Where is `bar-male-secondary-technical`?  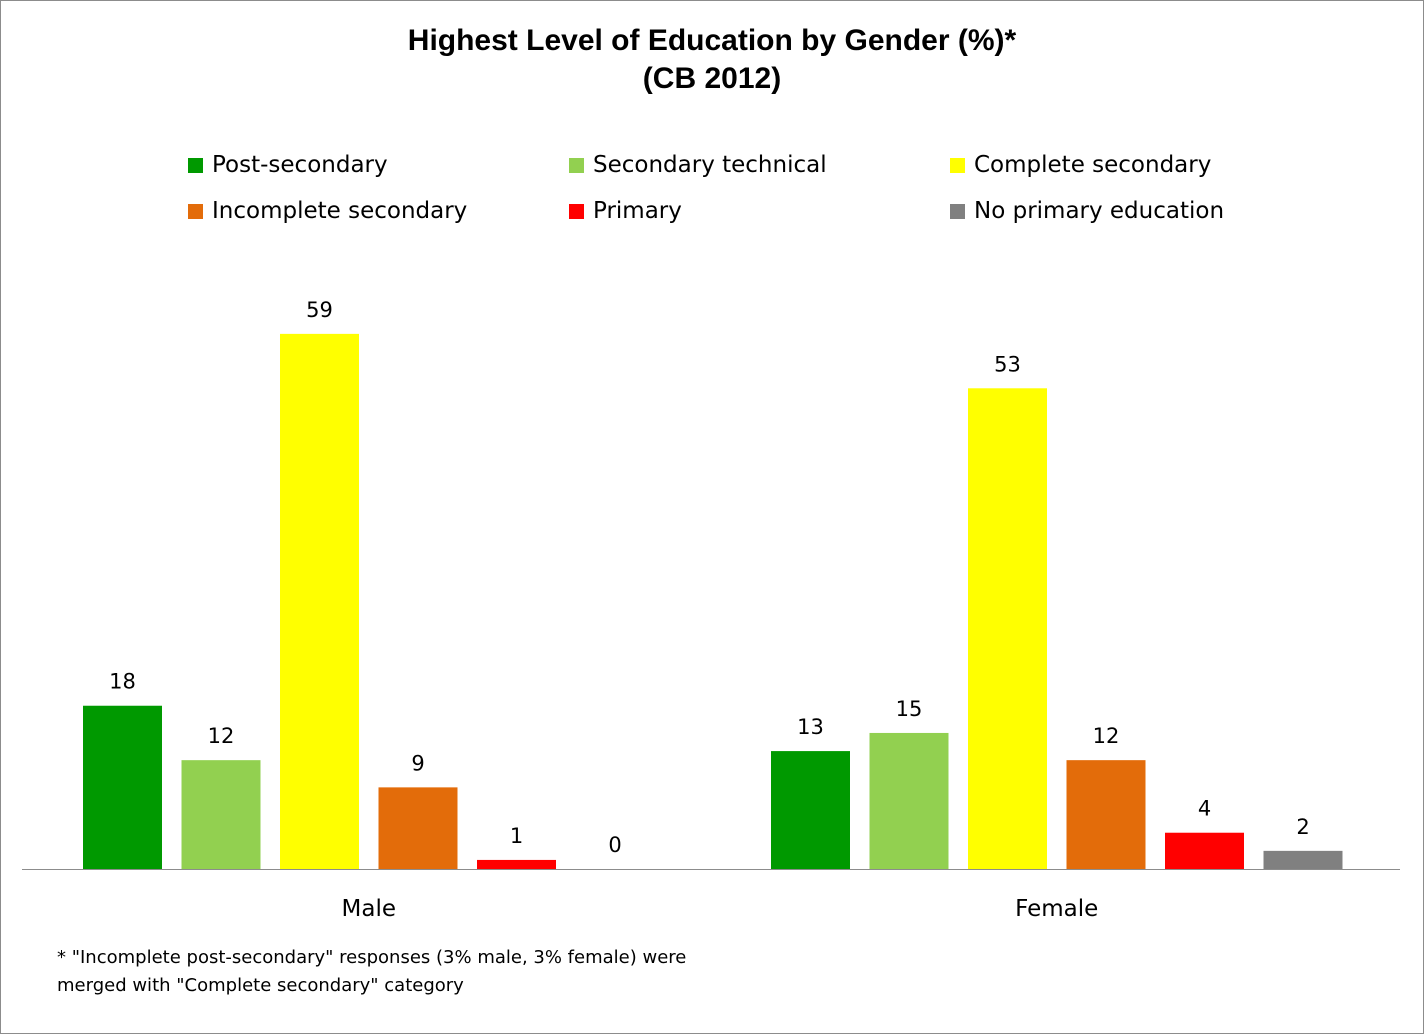
bar-male-secondary-technical is located at coordinates (221, 814).